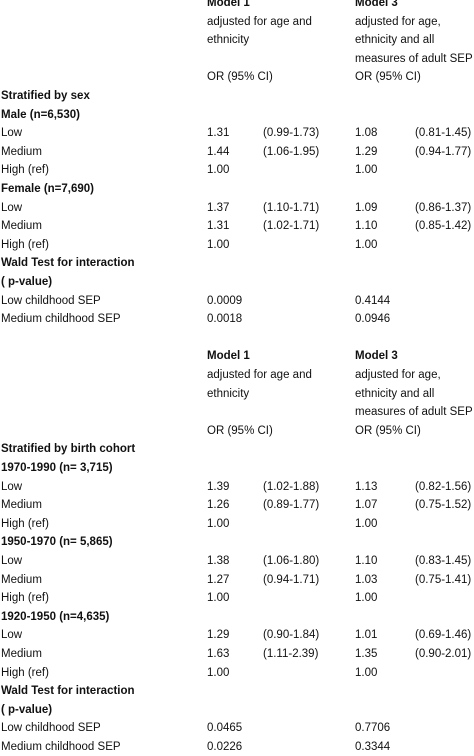 The height and width of the screenshot is (756, 474). I want to click on model1-or: 1.44, so click(218, 151).